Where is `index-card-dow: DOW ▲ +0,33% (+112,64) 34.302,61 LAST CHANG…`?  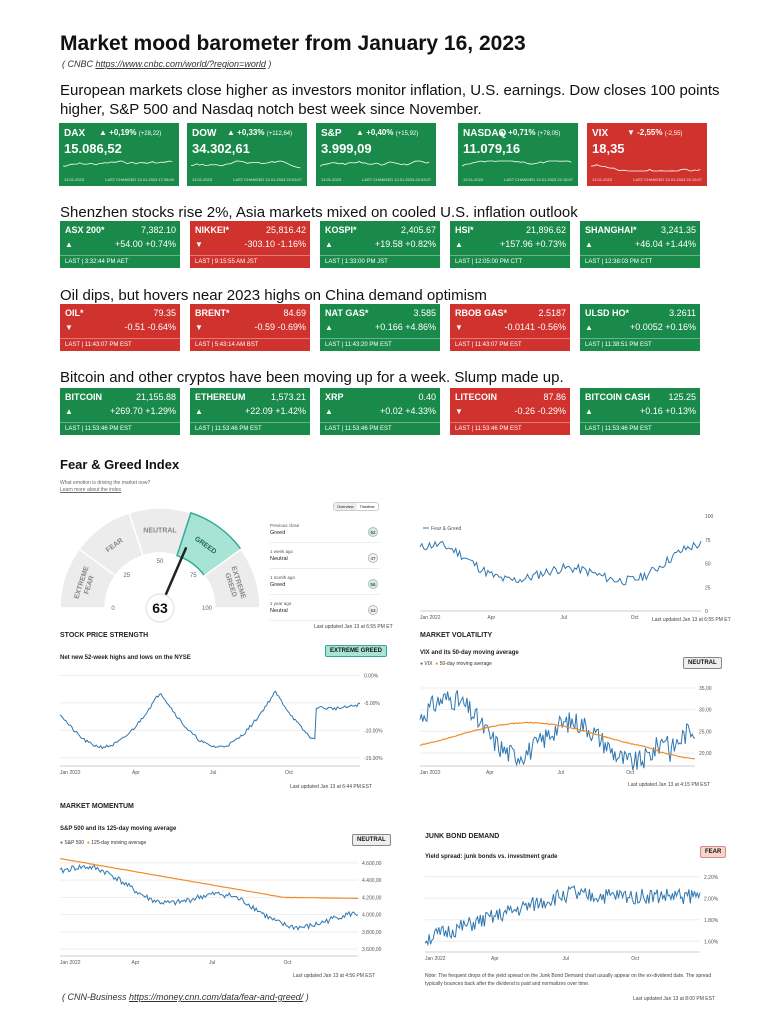
index-card-dow: DOW ▲ +0,33% (+112,64) 34.302,61 LAST CHANG… is located at coordinates (247, 154).